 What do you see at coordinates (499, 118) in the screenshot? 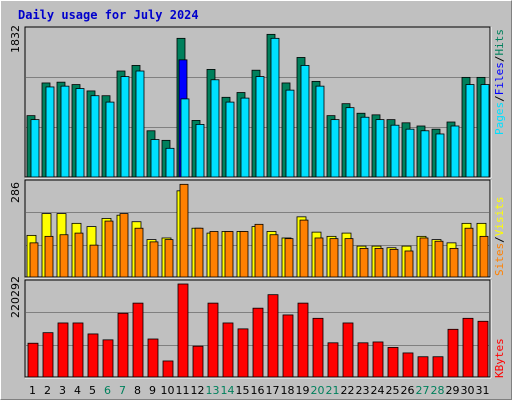
I see `legend-pages: Pages` at bounding box center [499, 118].